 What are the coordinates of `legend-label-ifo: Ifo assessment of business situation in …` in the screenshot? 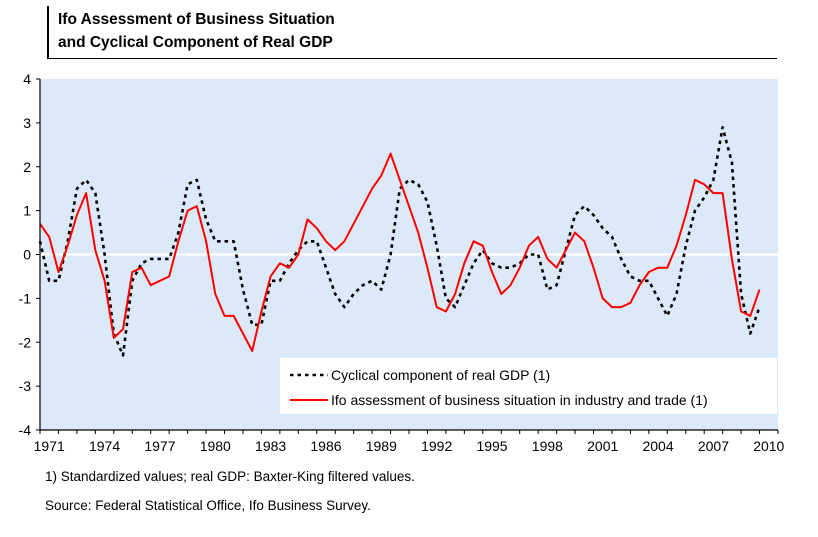 It's located at (519, 400).